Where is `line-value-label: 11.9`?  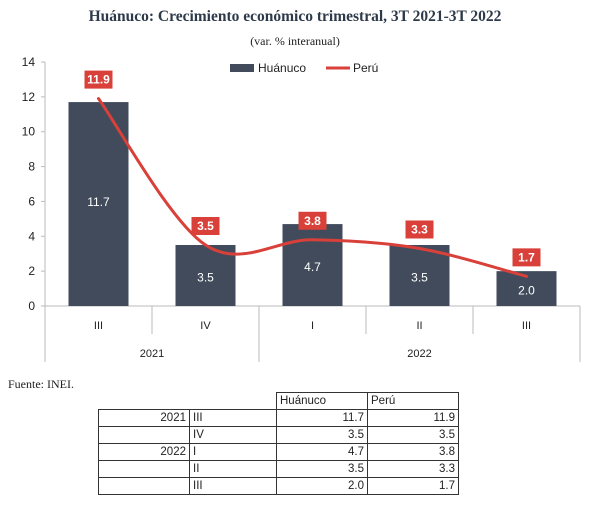 line-value-label: 11.9 is located at coordinates (98, 80).